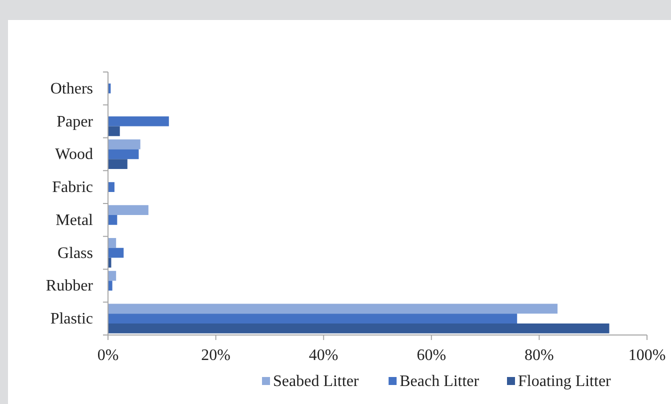  What do you see at coordinates (75, 253) in the screenshot?
I see `y-tick-label: Glass` at bounding box center [75, 253].